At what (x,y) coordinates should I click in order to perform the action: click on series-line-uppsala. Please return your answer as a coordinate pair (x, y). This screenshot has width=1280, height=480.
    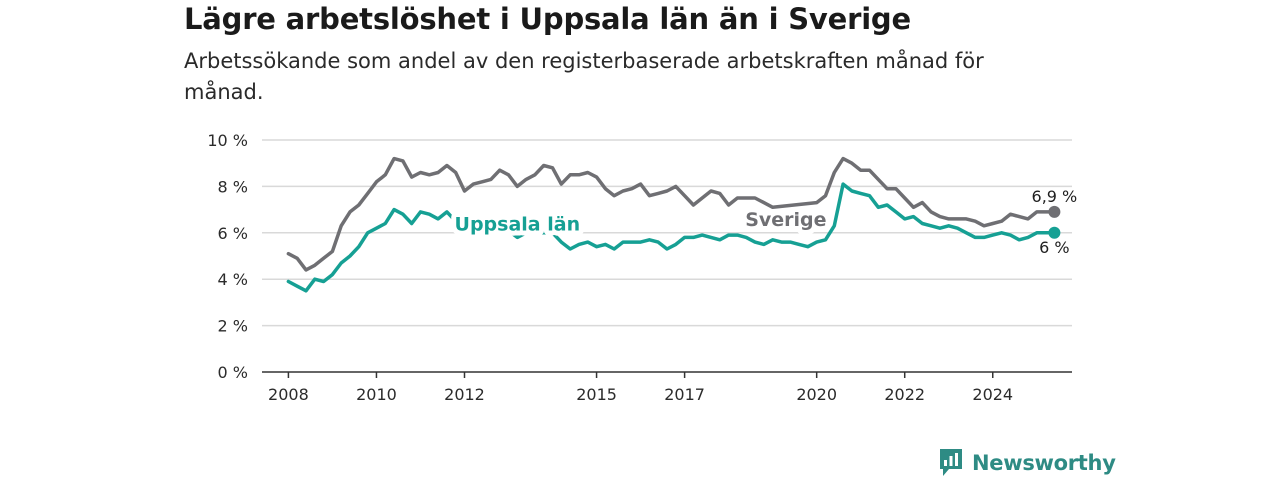
    Looking at the image, I should click on (671, 237).